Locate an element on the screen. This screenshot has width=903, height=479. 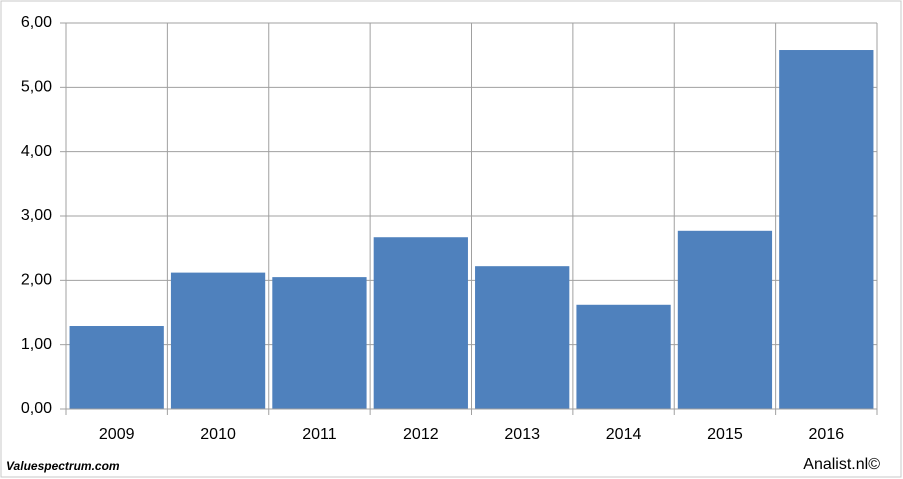
y-tick-label: 1,00 is located at coordinates (36, 344).